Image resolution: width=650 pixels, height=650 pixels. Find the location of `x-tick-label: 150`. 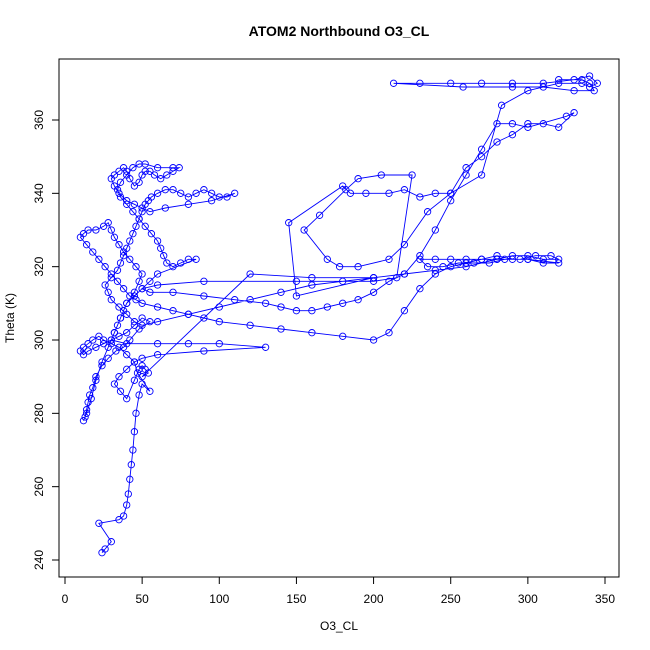

x-tick-label: 150 is located at coordinates (296, 599).